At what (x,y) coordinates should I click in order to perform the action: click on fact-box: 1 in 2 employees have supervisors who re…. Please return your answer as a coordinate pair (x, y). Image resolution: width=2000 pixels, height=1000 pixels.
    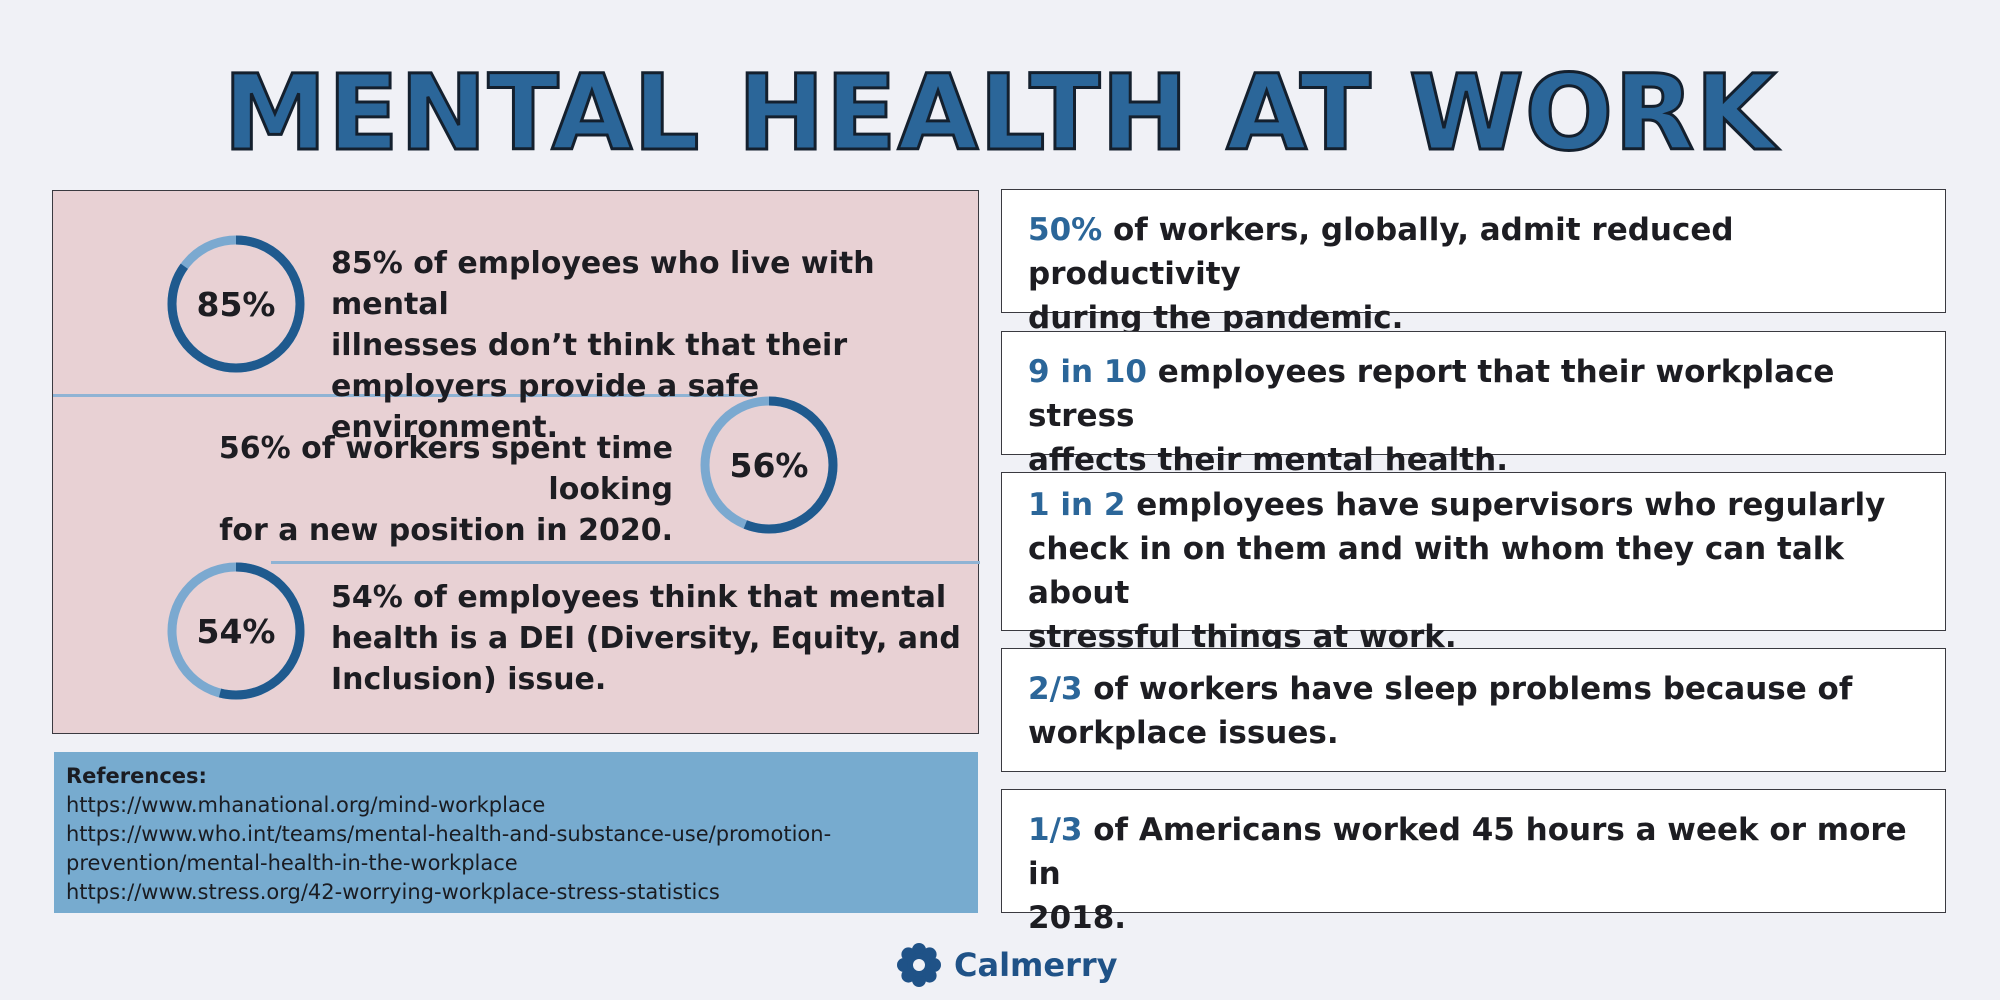
    Looking at the image, I should click on (1473, 563).